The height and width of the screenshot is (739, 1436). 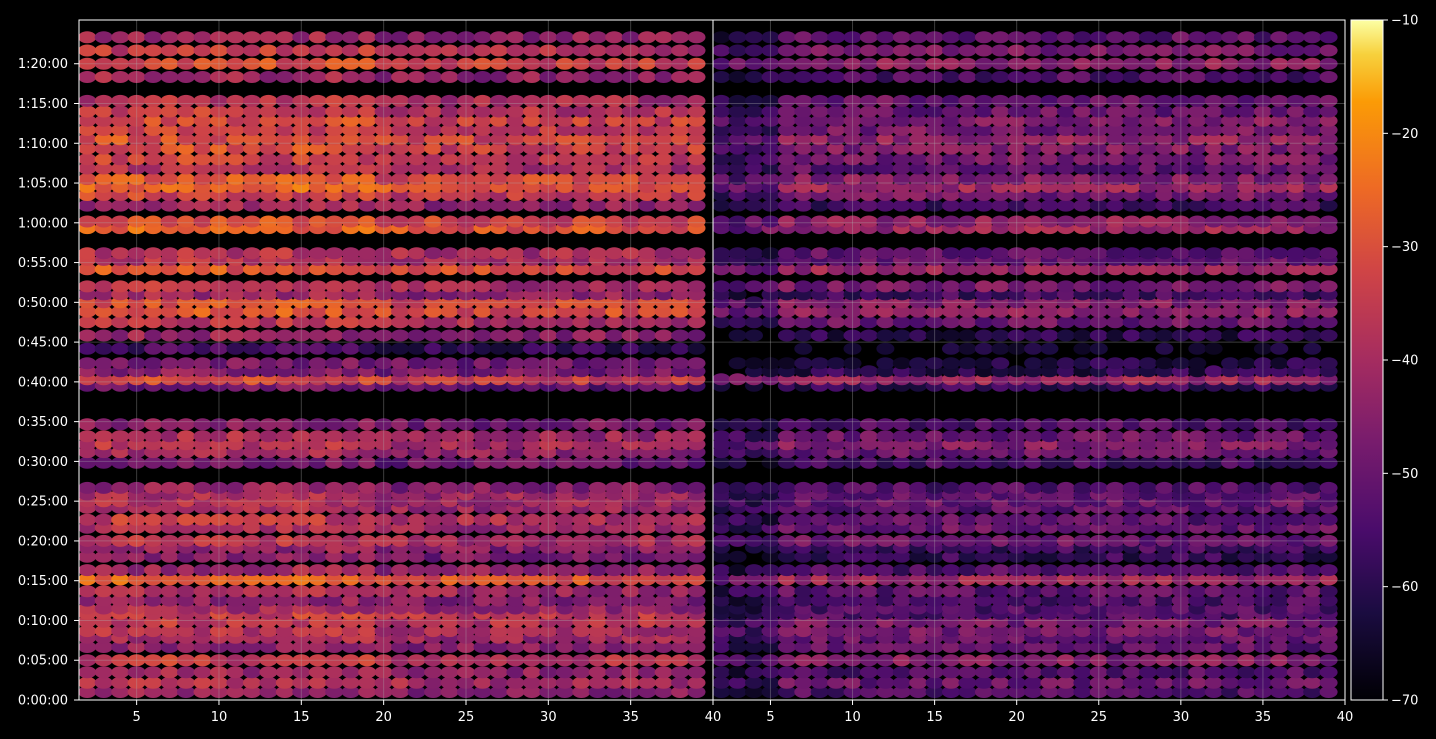 I want to click on y-tick-label: 0:35:00, so click(x=43, y=422).